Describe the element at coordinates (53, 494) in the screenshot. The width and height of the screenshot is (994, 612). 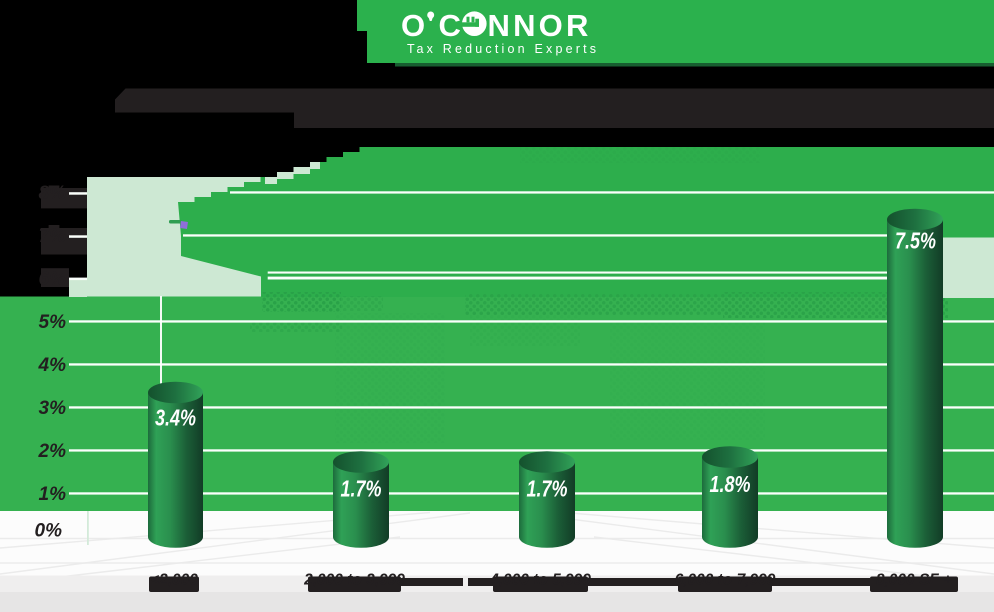
I see `svg-text: 1%` at that location.